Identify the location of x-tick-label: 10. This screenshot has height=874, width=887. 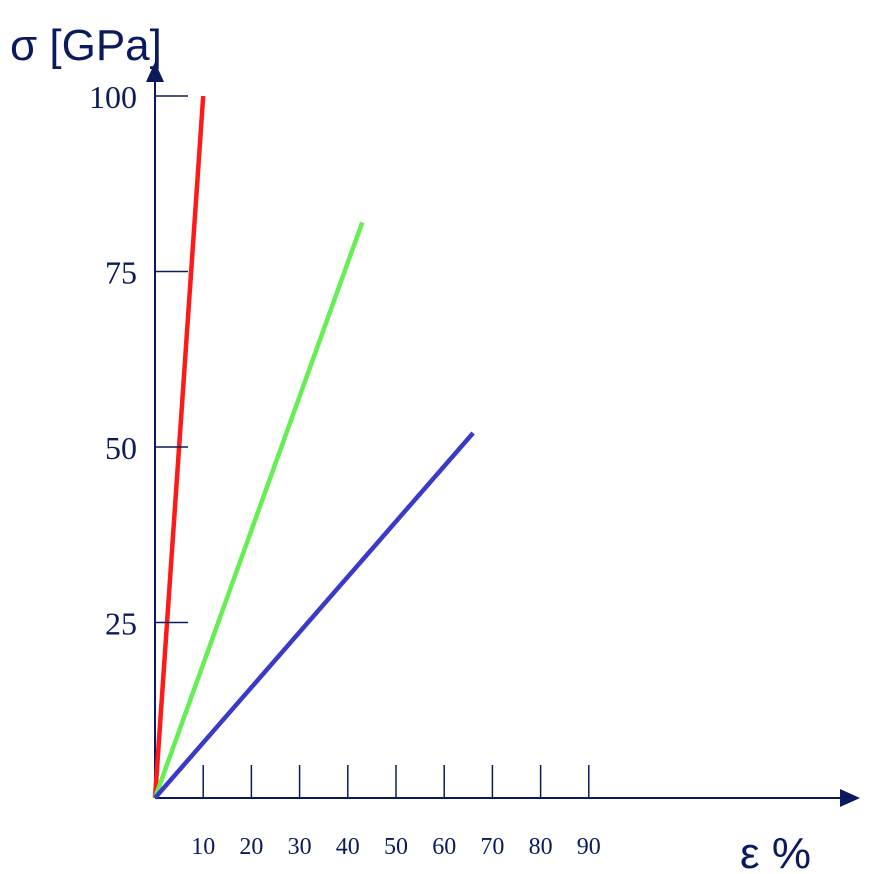
(203, 847).